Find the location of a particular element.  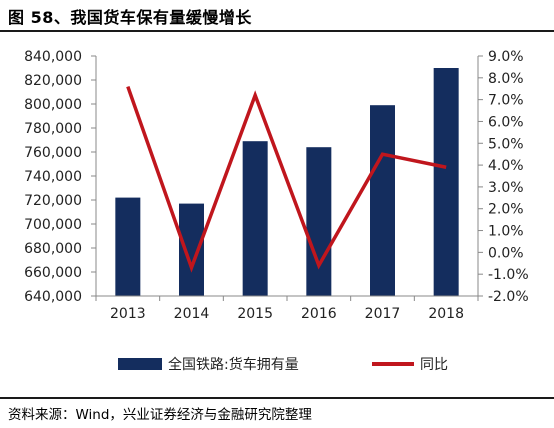

right-tick-label: 3.0% is located at coordinates (506, 188).